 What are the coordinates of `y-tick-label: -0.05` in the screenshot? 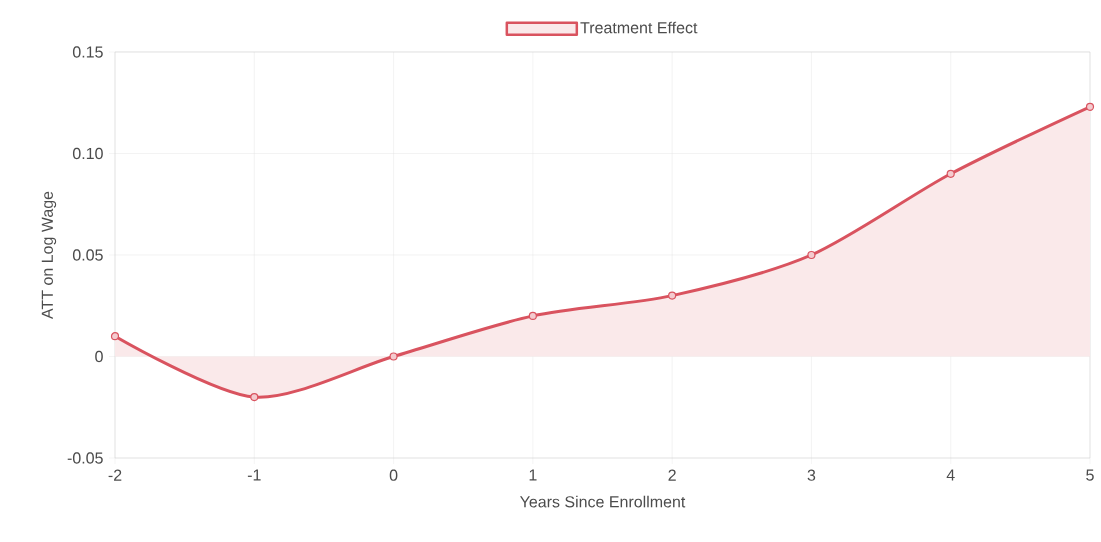 It's located at (85, 458).